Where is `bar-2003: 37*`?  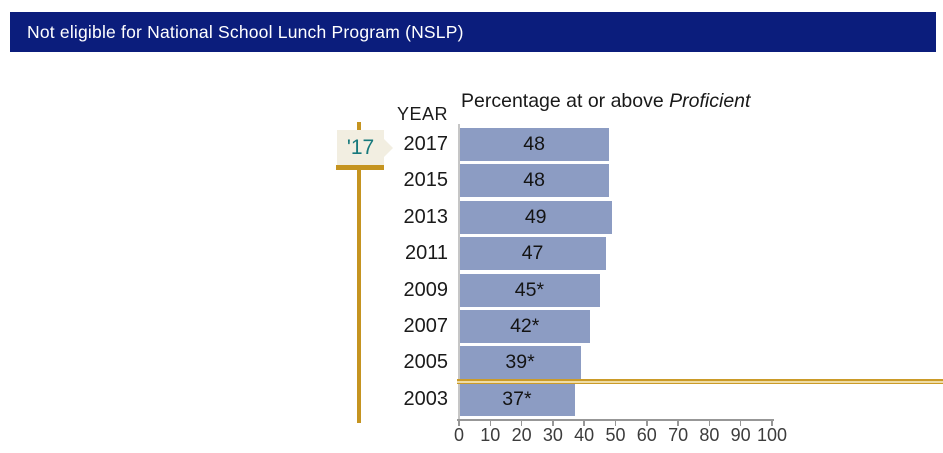 bar-2003: 37* is located at coordinates (517, 399).